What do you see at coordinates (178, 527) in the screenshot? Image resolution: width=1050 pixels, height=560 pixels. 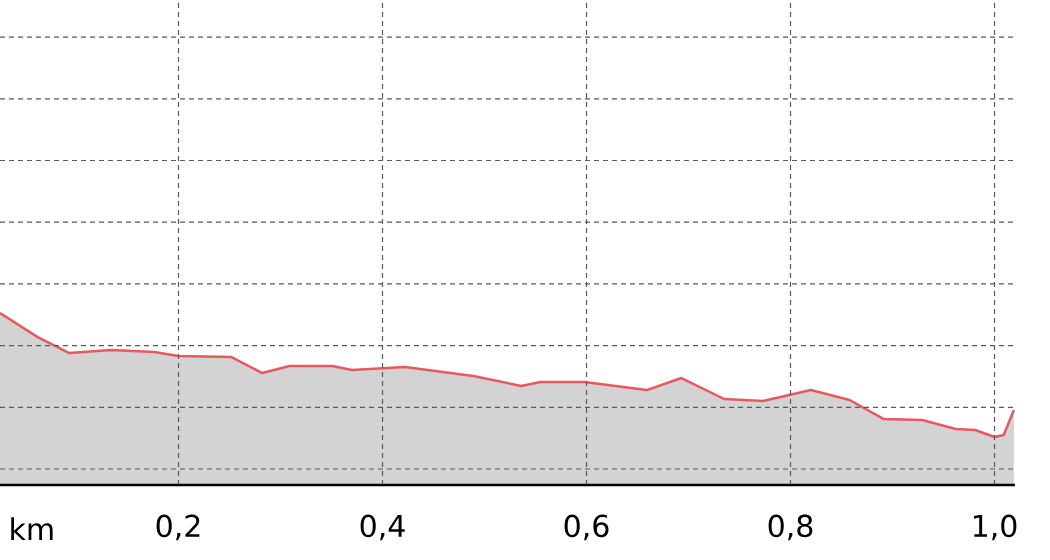 I see `x-tick-label: 0,2` at bounding box center [178, 527].